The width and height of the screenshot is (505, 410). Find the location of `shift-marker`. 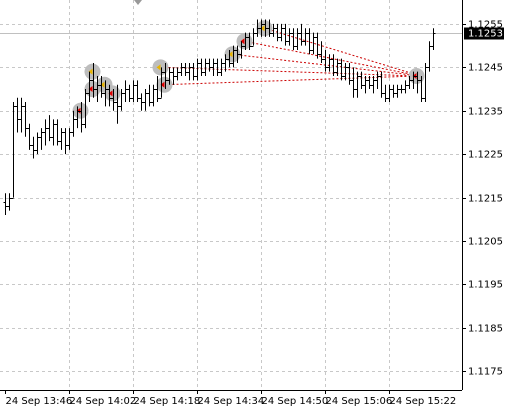

shift-marker is located at coordinates (138, 2).